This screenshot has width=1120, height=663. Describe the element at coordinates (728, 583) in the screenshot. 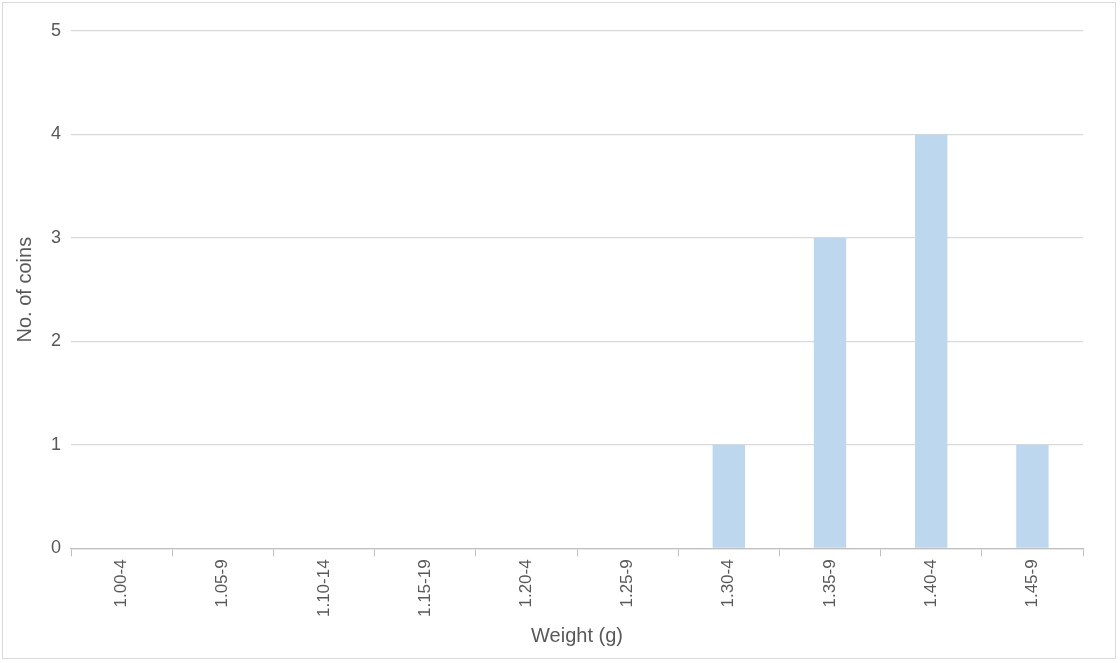

I see `x-tick-label: 1.30-4` at that location.